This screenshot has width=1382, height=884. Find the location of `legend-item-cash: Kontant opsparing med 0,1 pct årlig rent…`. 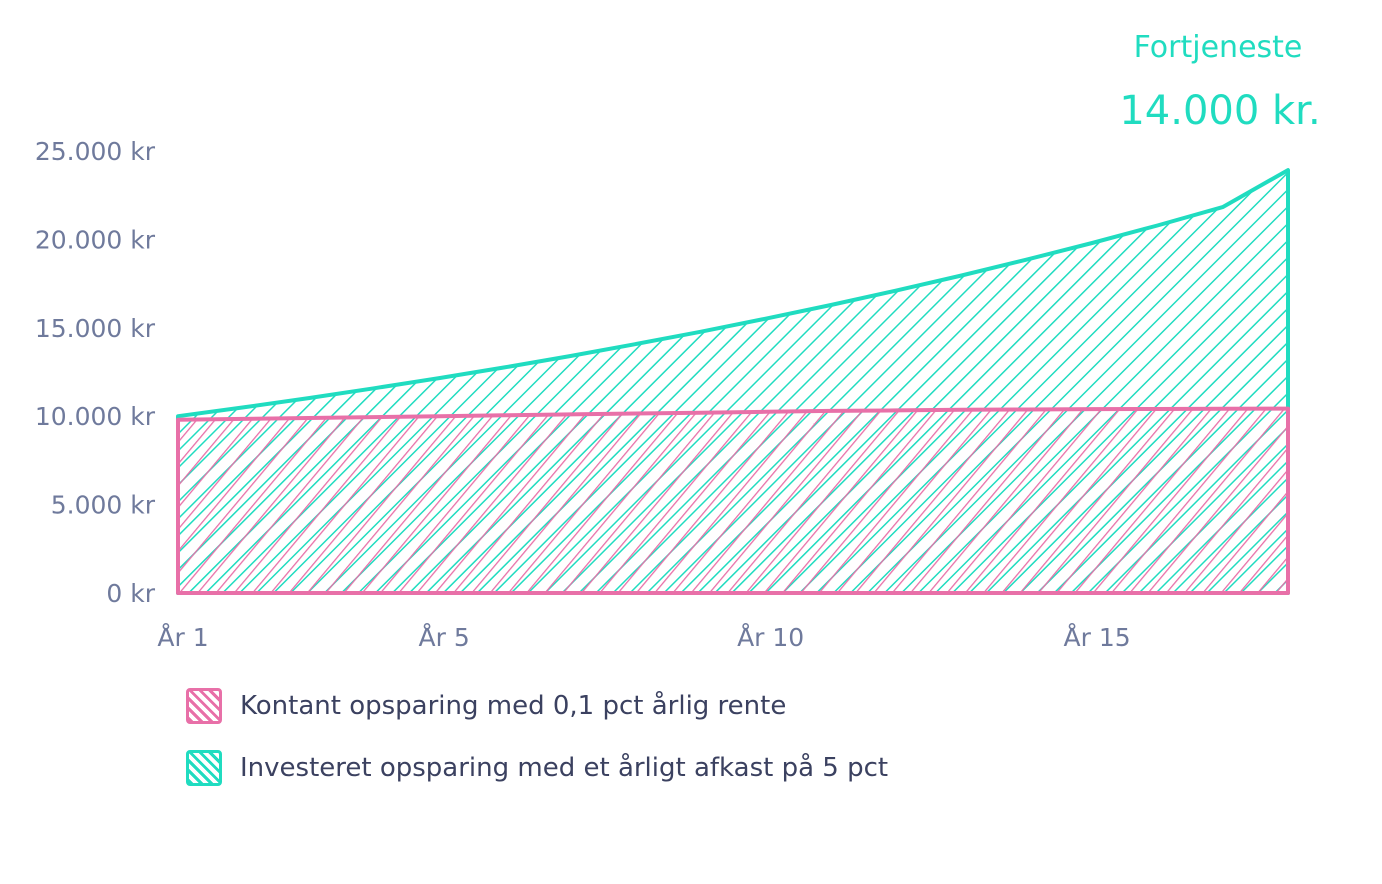

legend-item-cash: Kontant opsparing med 0,1 pct årlig rent… is located at coordinates (537, 706).